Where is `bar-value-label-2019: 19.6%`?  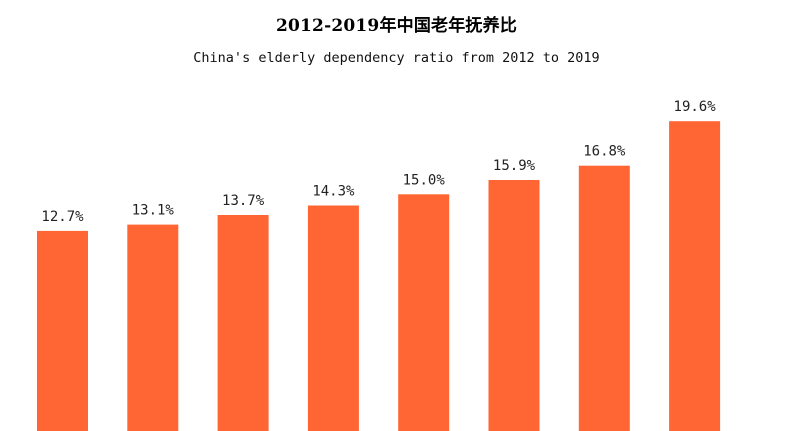
bar-value-label-2019: 19.6% is located at coordinates (695, 107).